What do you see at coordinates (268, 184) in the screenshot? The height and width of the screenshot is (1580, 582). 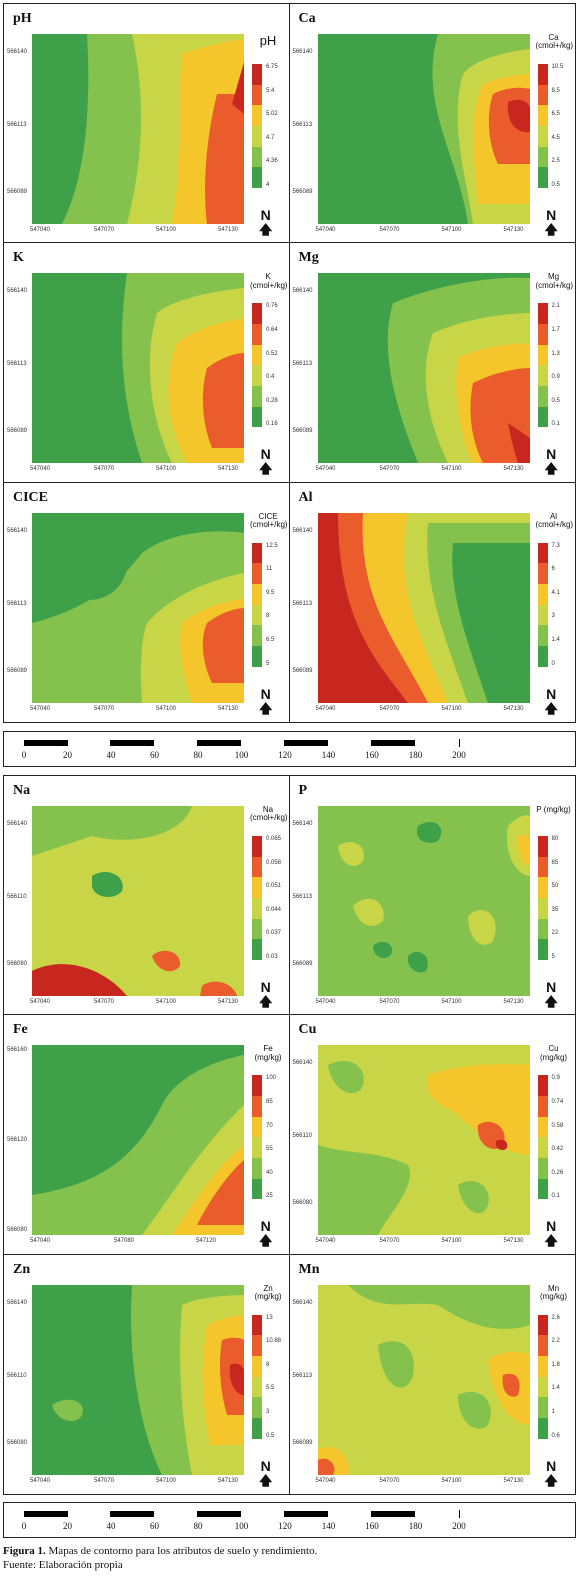 I see `legend-value: 4` at bounding box center [268, 184].